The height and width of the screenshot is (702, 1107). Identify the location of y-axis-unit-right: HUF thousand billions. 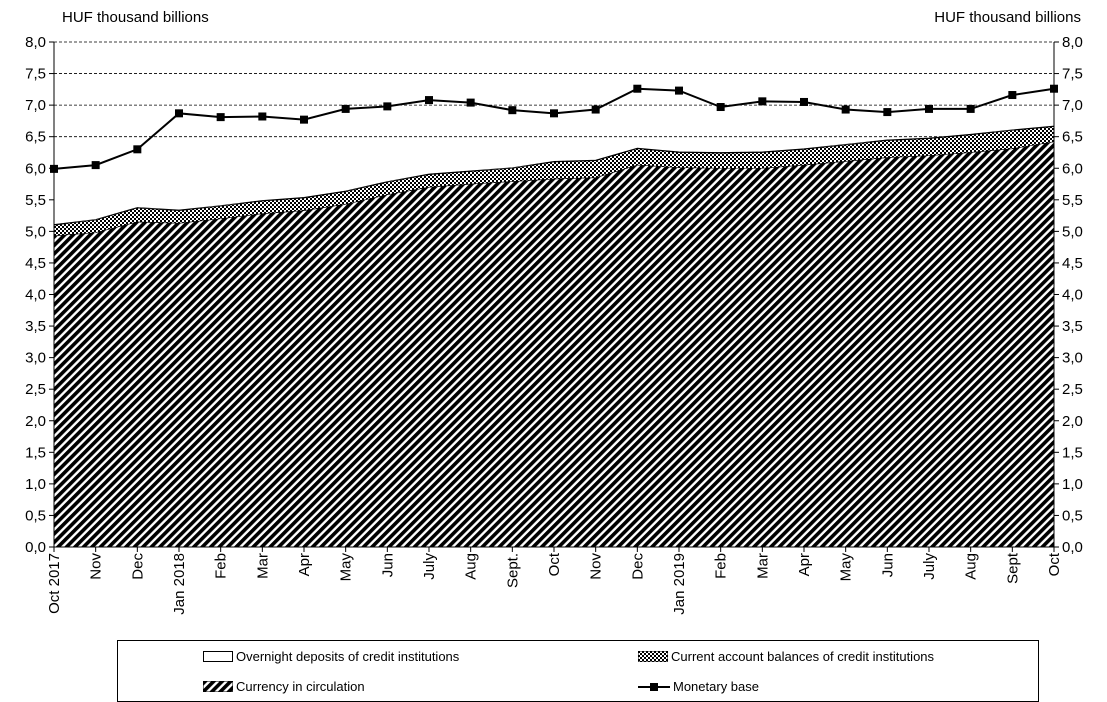
(1007, 17).